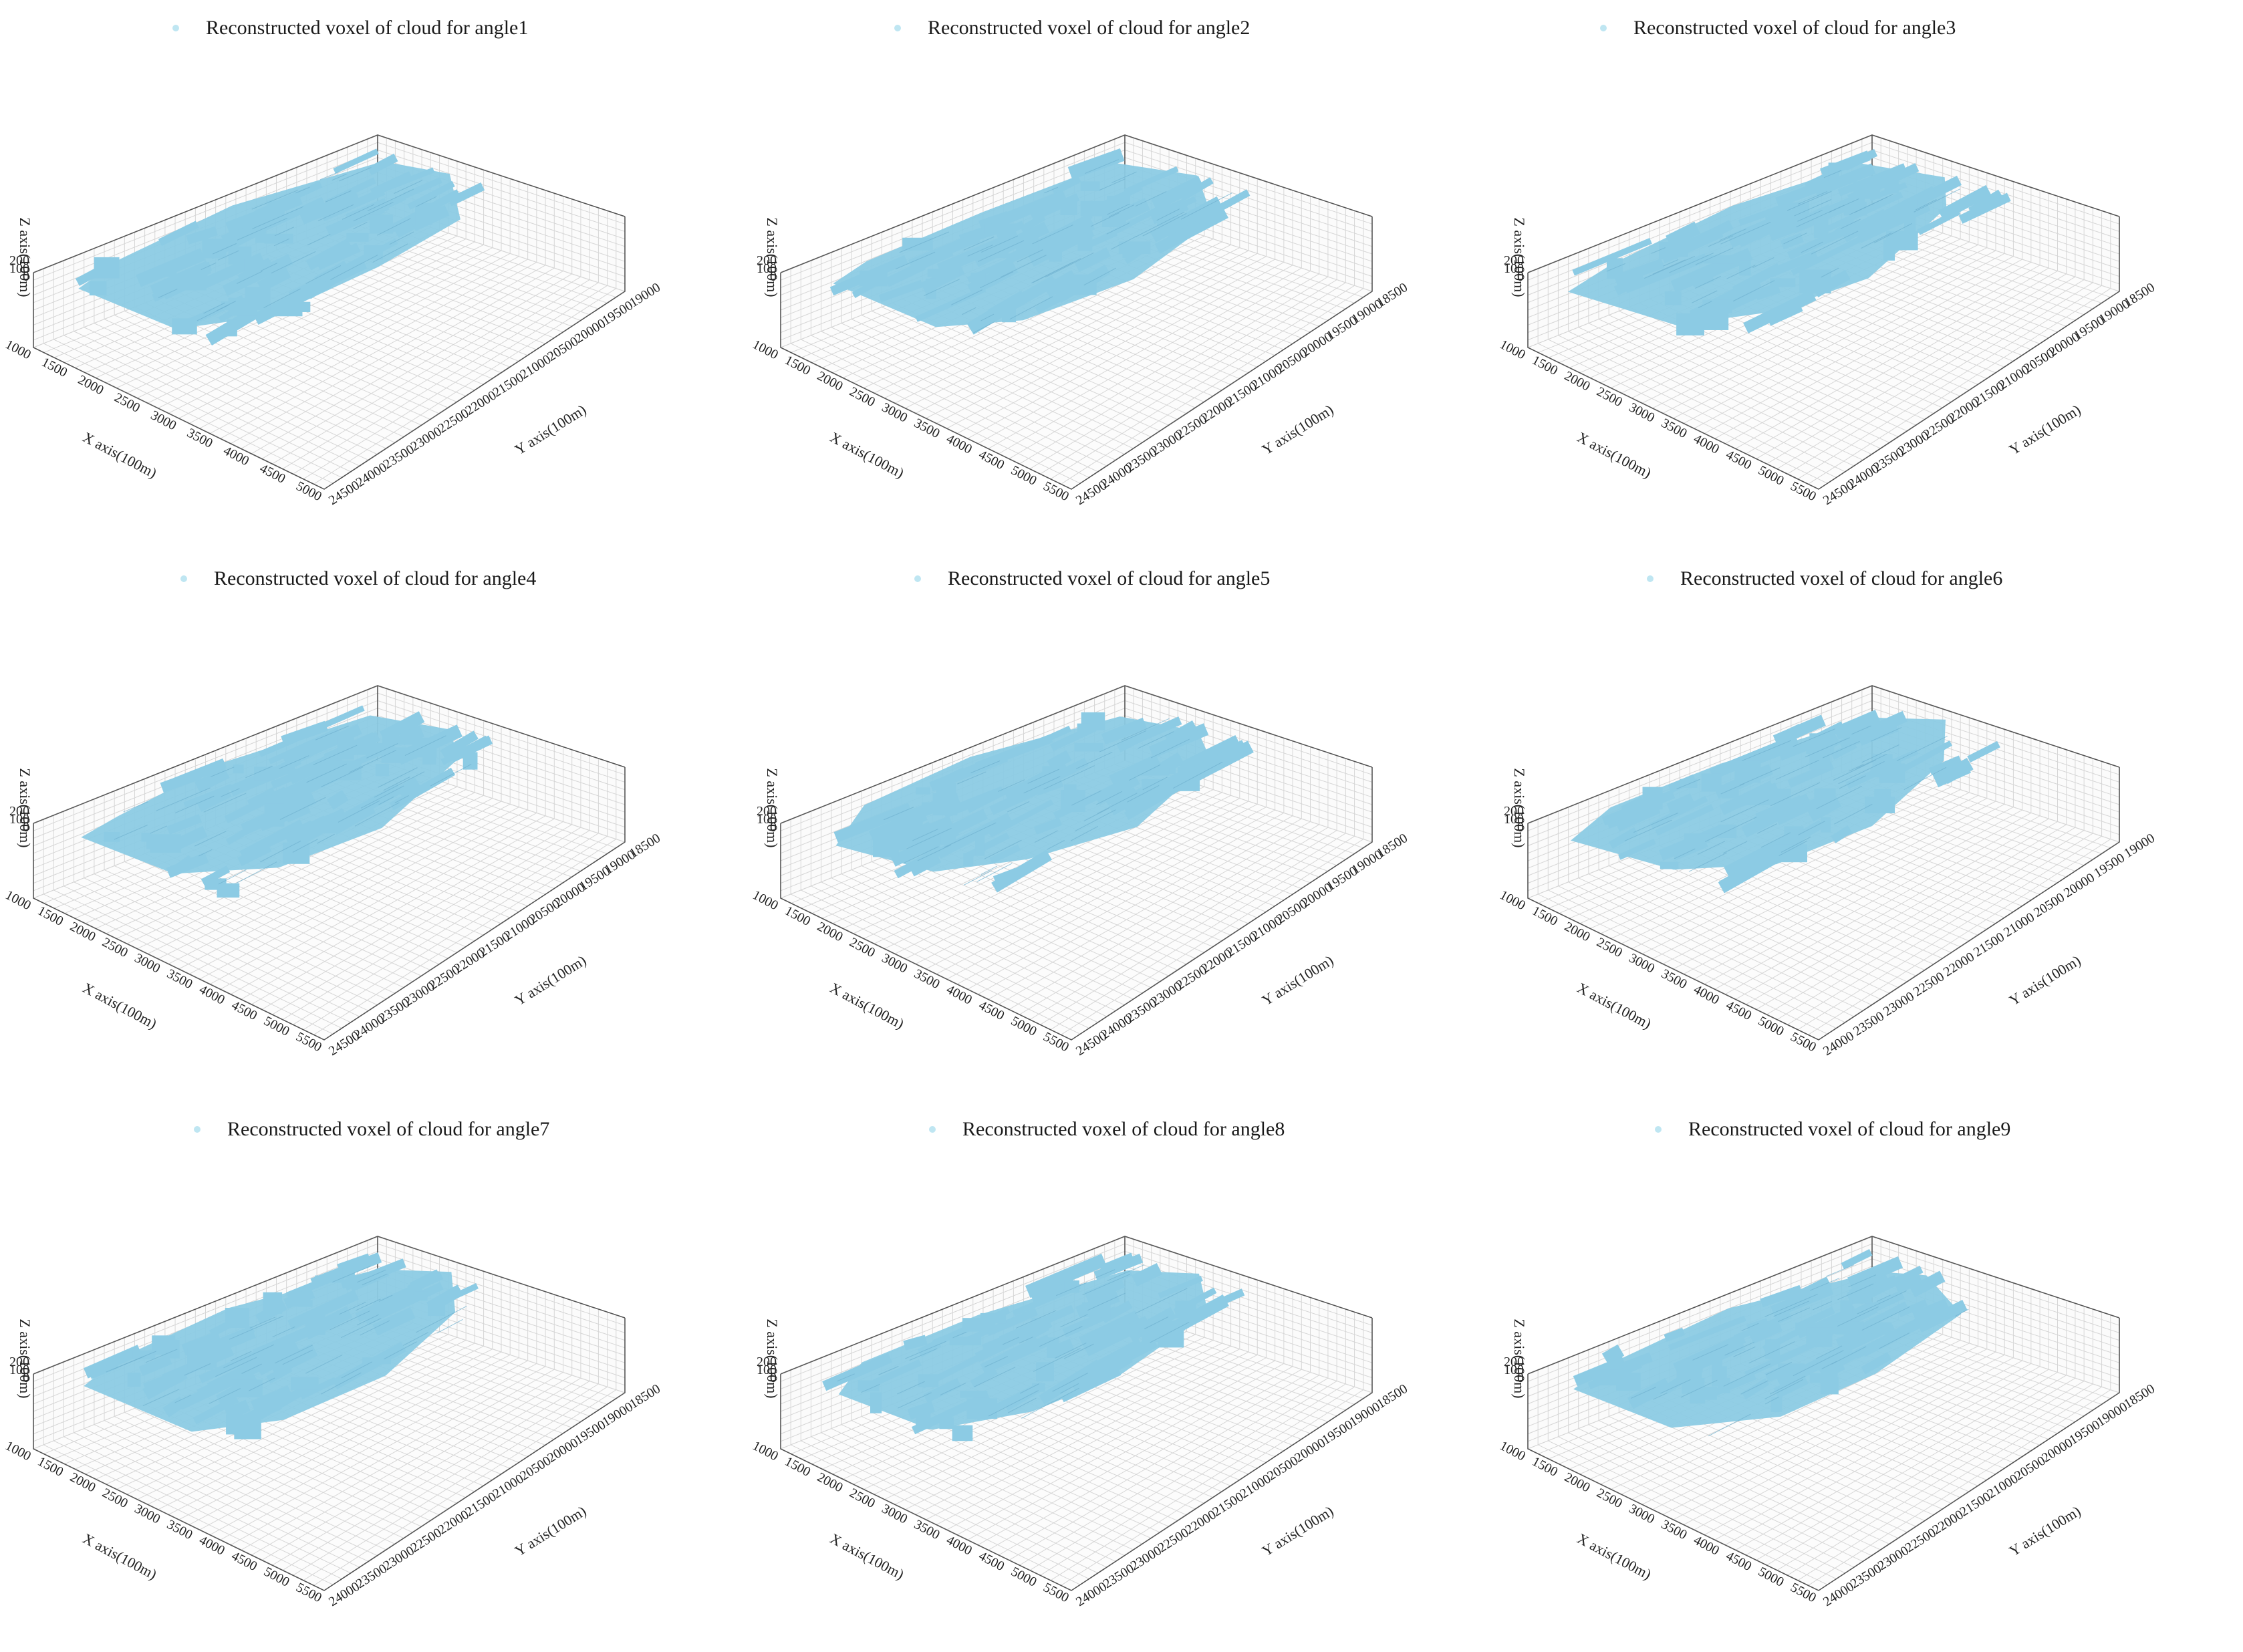 This screenshot has width=2243, height=1652. What do you see at coordinates (287, 801) in the screenshot?
I see `voxel-cloud` at bounding box center [287, 801].